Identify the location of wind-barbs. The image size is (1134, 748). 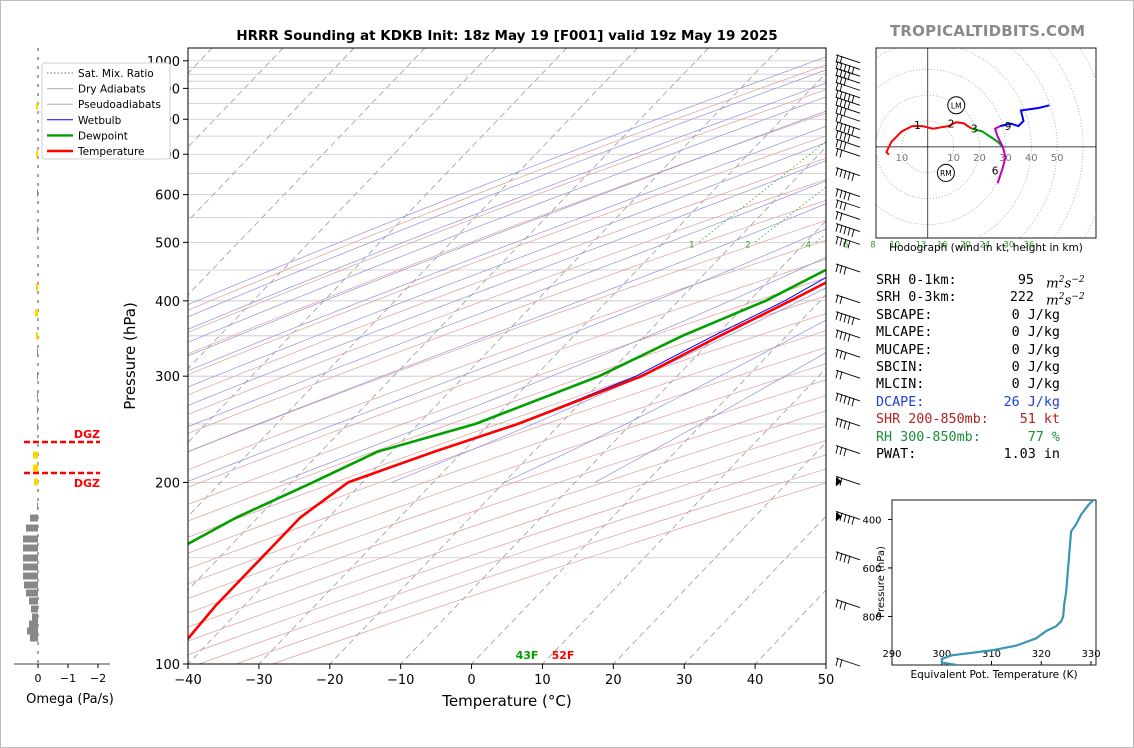
(848, 361).